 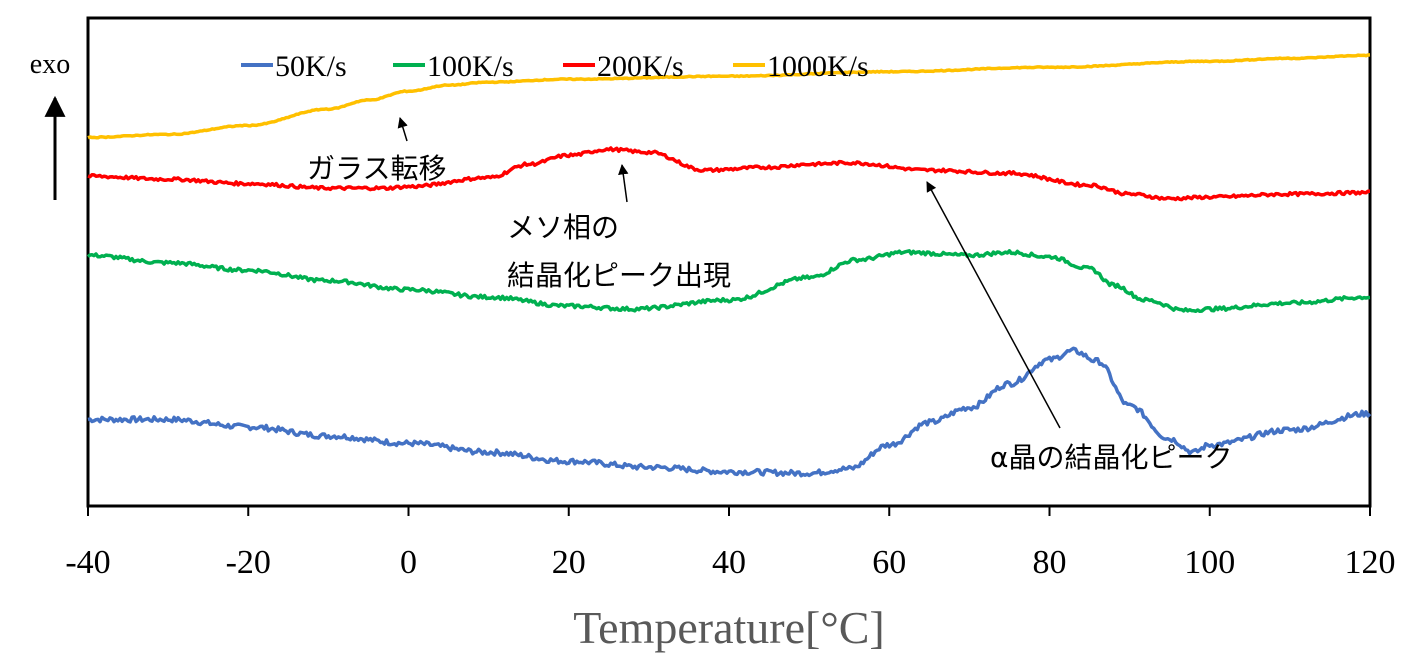 I want to click on annotation-glass-transition: ガラス転移, so click(x=376, y=150).